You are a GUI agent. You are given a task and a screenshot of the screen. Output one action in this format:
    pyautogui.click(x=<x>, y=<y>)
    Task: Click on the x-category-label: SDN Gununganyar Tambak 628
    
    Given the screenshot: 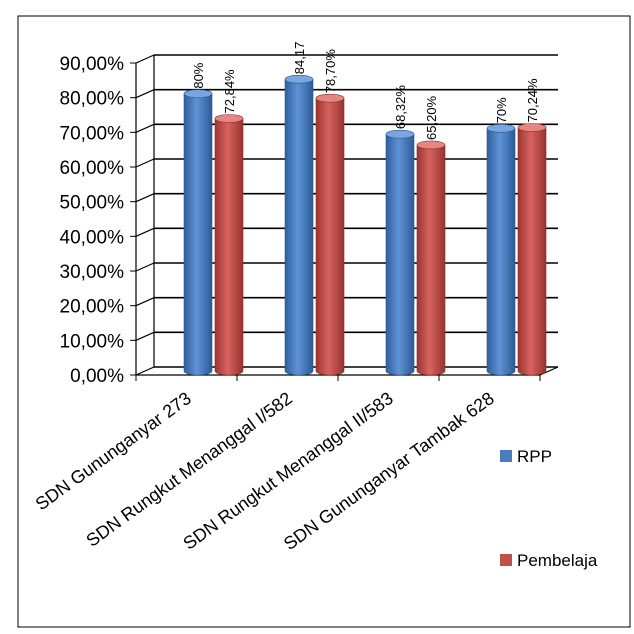 What is the action you would take?
    pyautogui.click(x=389, y=471)
    